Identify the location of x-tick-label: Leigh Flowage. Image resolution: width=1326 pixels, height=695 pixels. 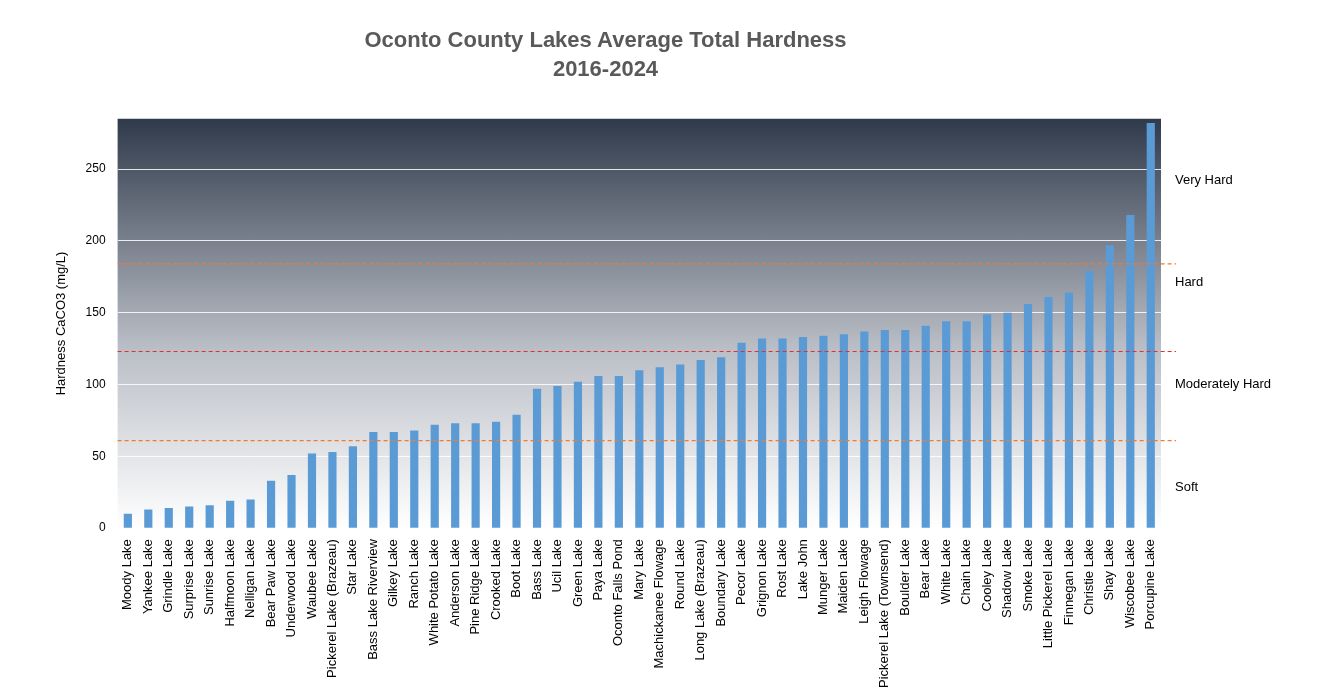
(863, 581).